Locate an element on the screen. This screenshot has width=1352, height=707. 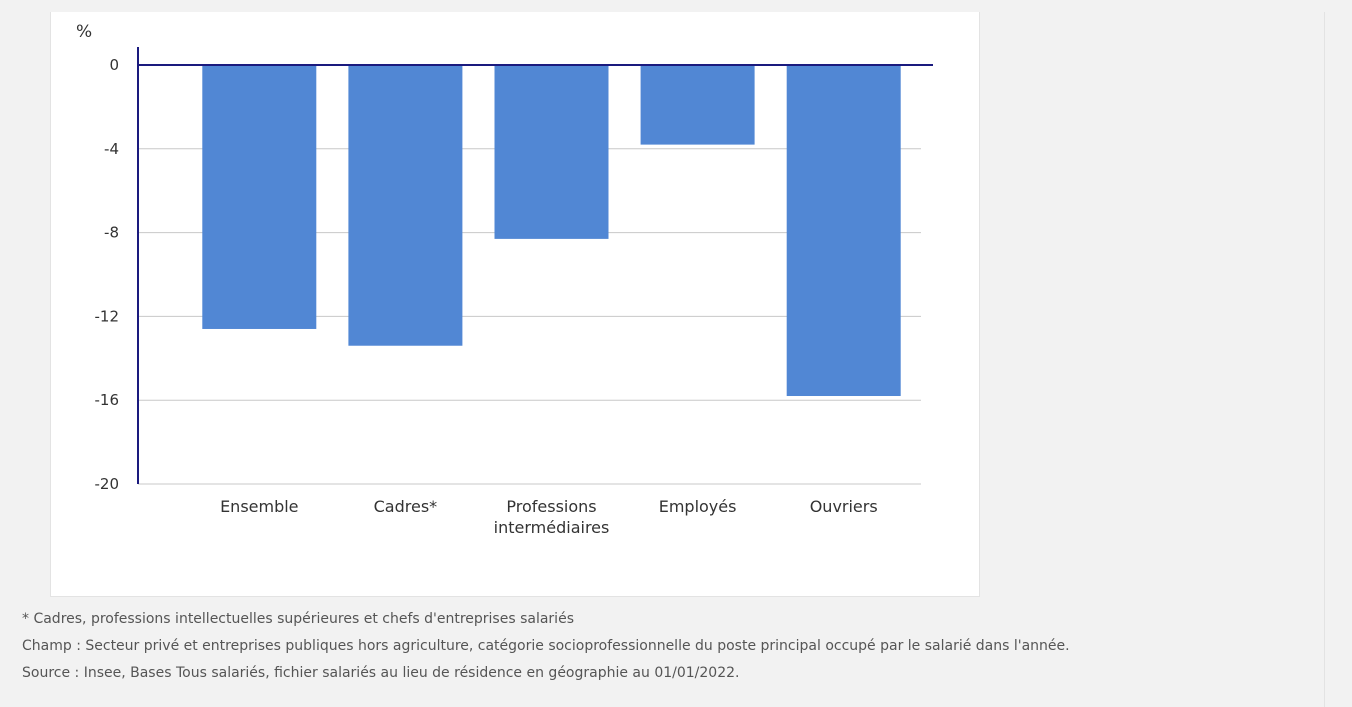
y-tick-label: -8 is located at coordinates (111, 233).